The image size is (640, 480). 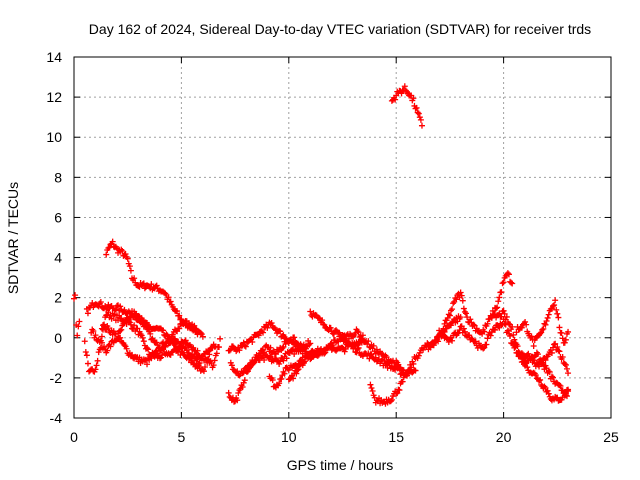 I want to click on x-tick-label: 15, so click(x=396, y=437).